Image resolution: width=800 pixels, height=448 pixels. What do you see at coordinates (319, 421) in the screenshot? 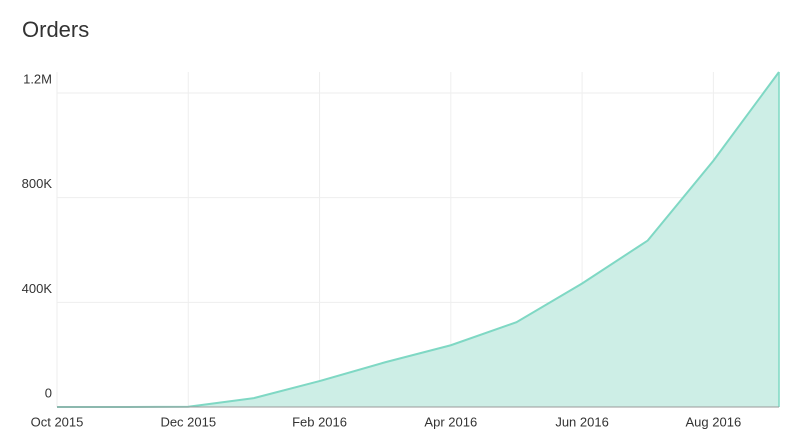
I see `x-tick-label: Feb 2016` at bounding box center [319, 421].